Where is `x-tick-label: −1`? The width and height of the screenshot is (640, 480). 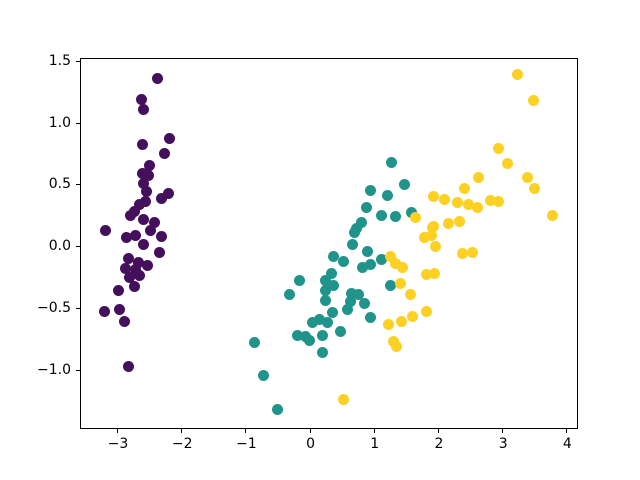
x-tick-label: −1 is located at coordinates (246, 444).